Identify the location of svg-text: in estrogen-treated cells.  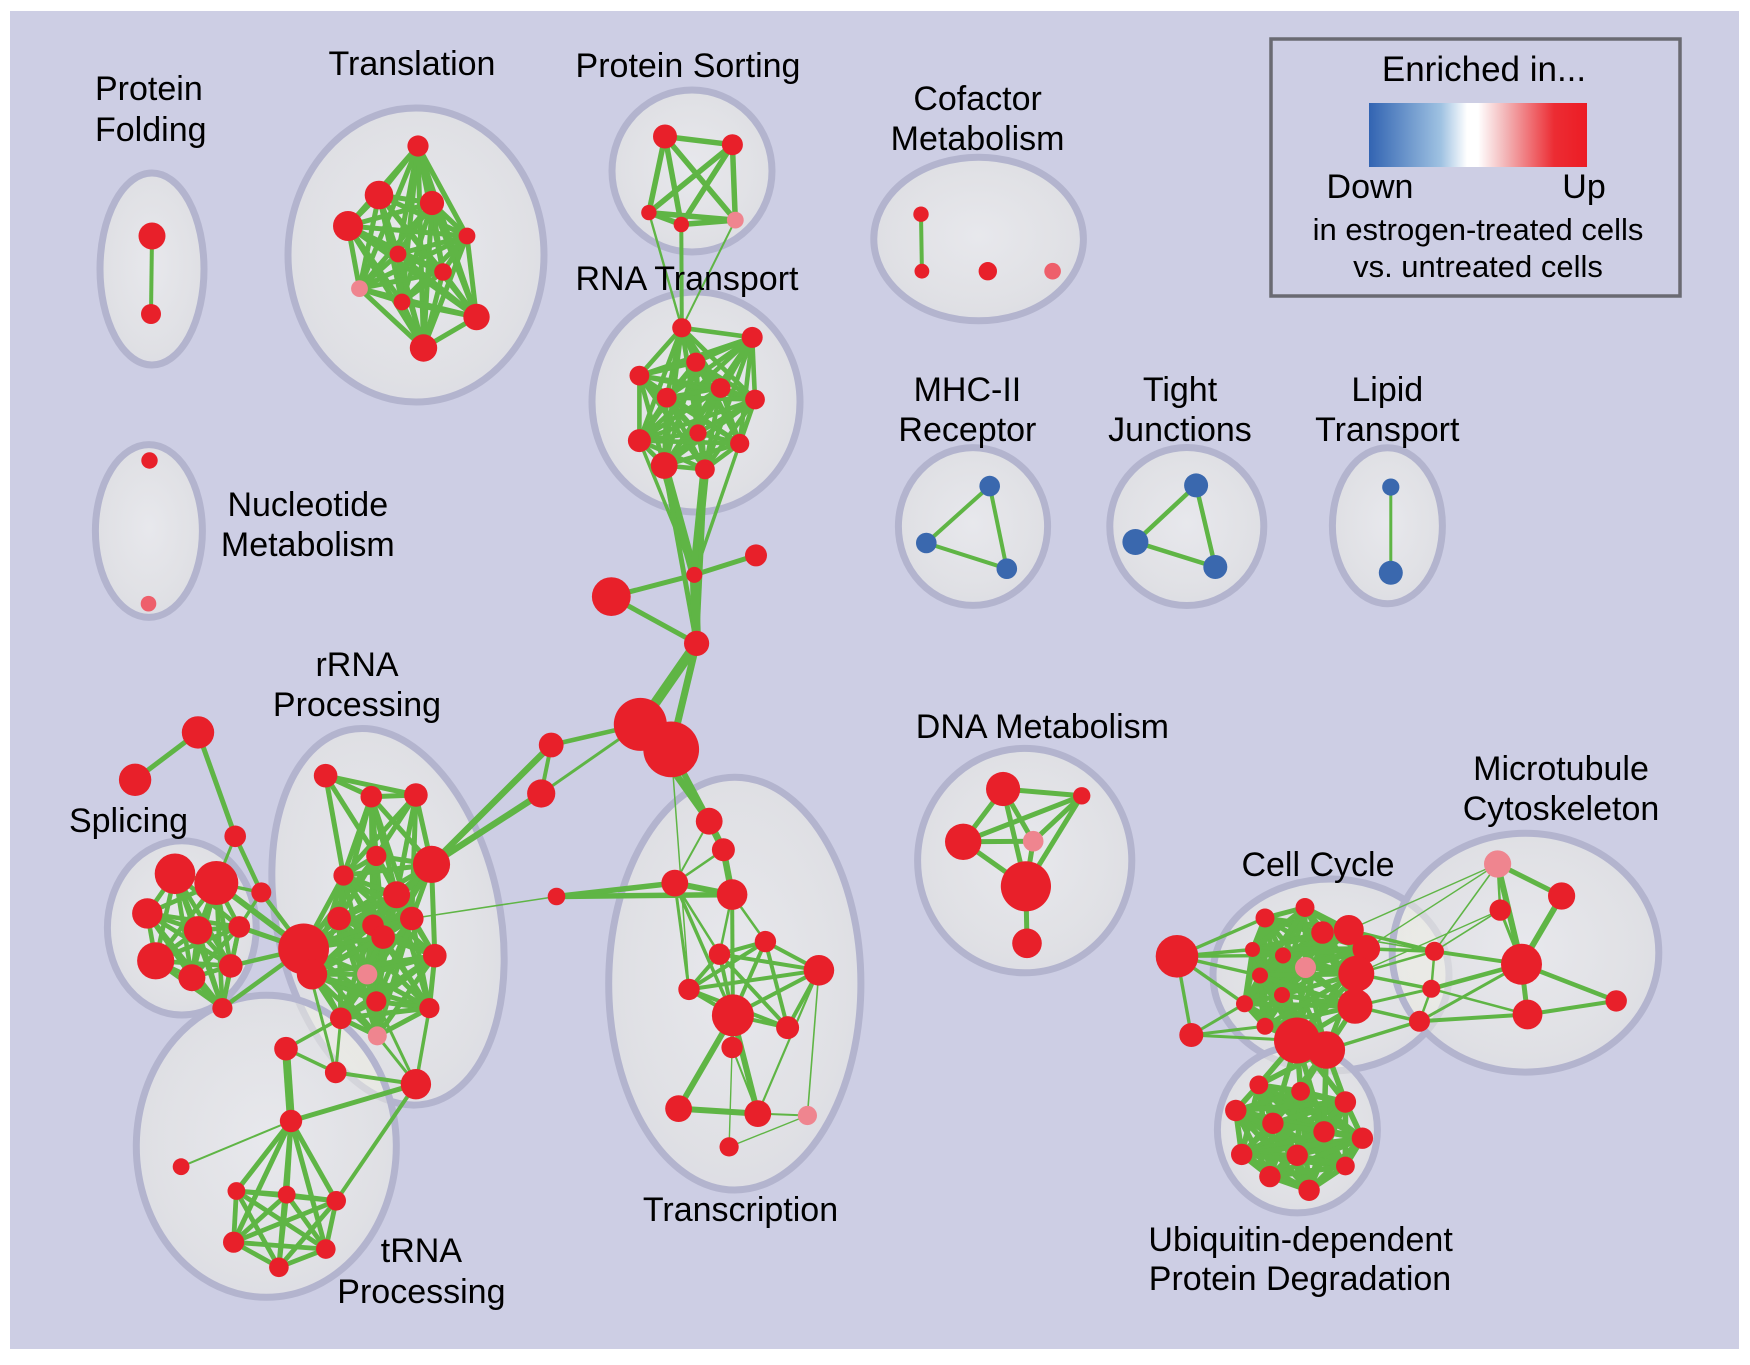
(1478, 229).